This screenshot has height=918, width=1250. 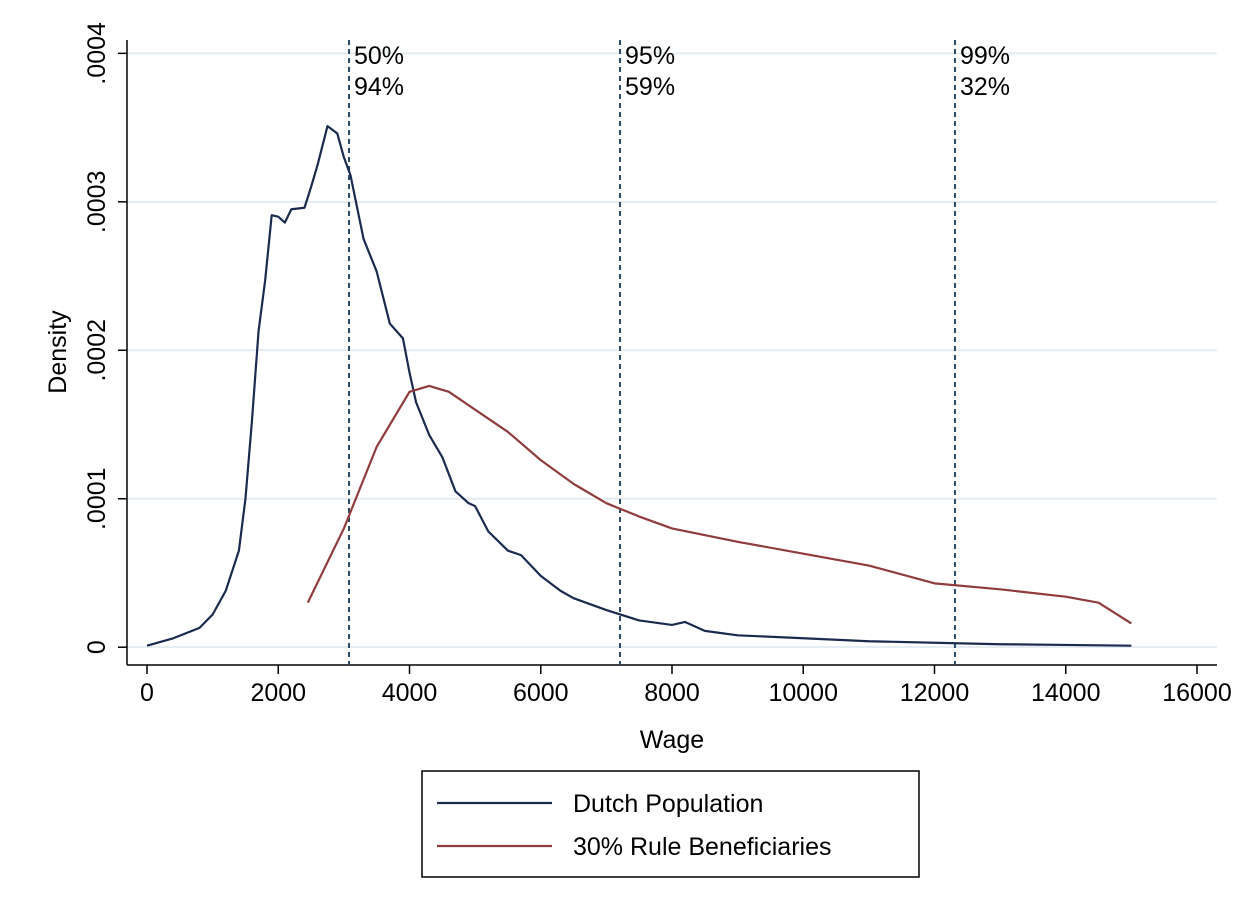 What do you see at coordinates (985, 87) in the screenshot?
I see `reference-label: 32%` at bounding box center [985, 87].